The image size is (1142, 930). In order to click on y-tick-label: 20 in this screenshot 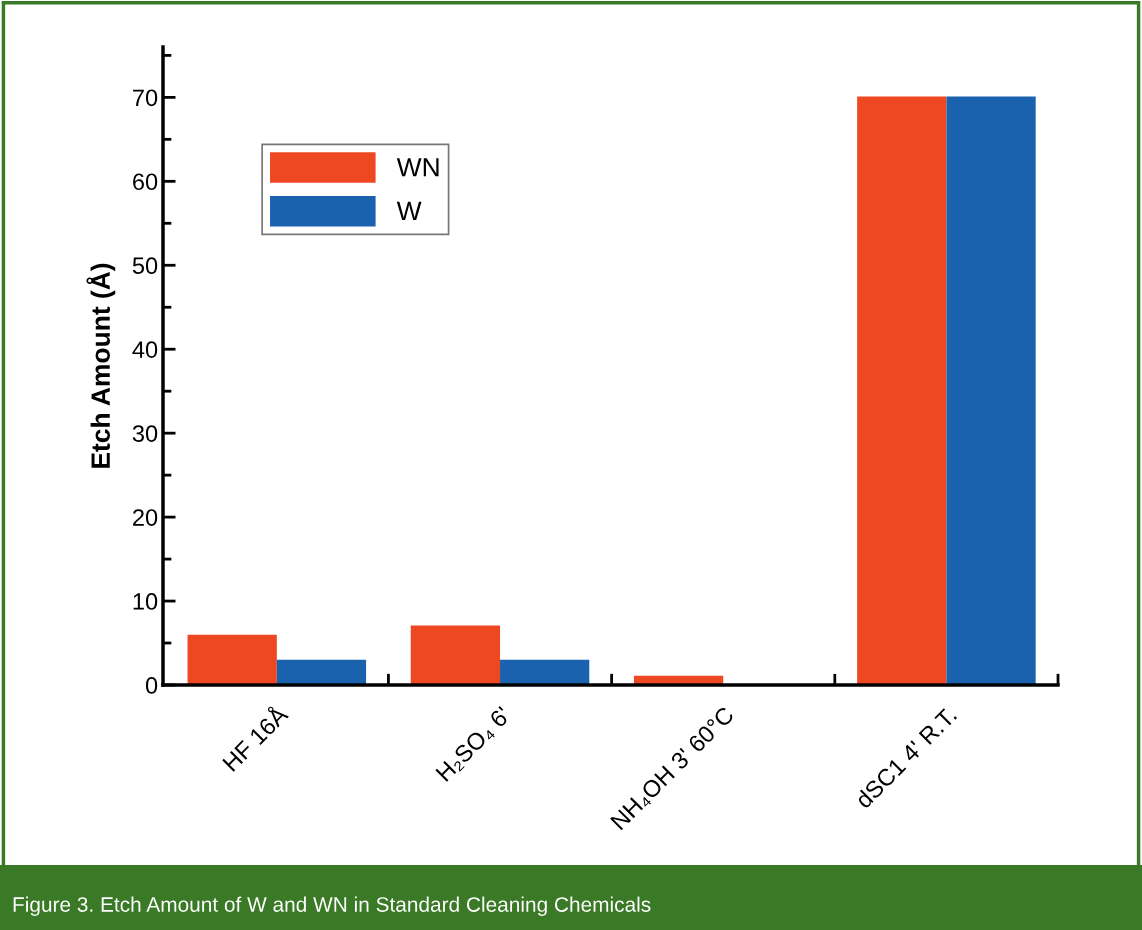, I will do `click(145, 517)`.